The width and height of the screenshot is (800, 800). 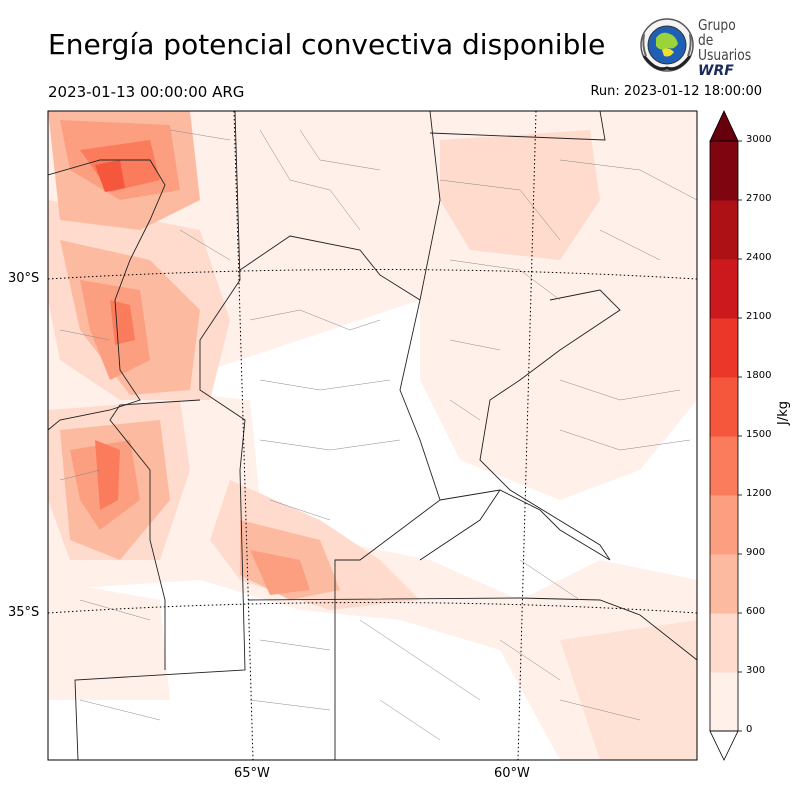 I want to click on globe-icon, so click(x=667, y=45).